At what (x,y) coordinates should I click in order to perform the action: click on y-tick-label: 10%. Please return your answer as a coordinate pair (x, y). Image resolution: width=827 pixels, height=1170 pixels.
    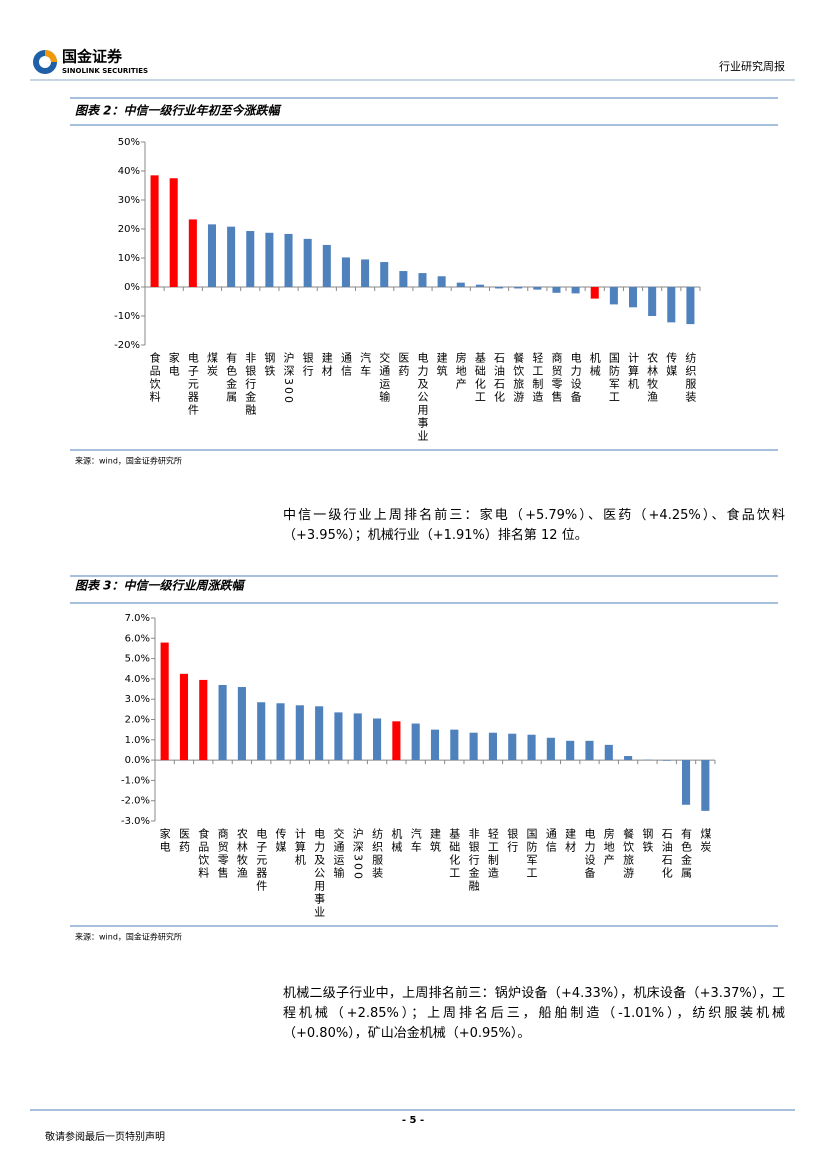
    Looking at the image, I should click on (129, 258).